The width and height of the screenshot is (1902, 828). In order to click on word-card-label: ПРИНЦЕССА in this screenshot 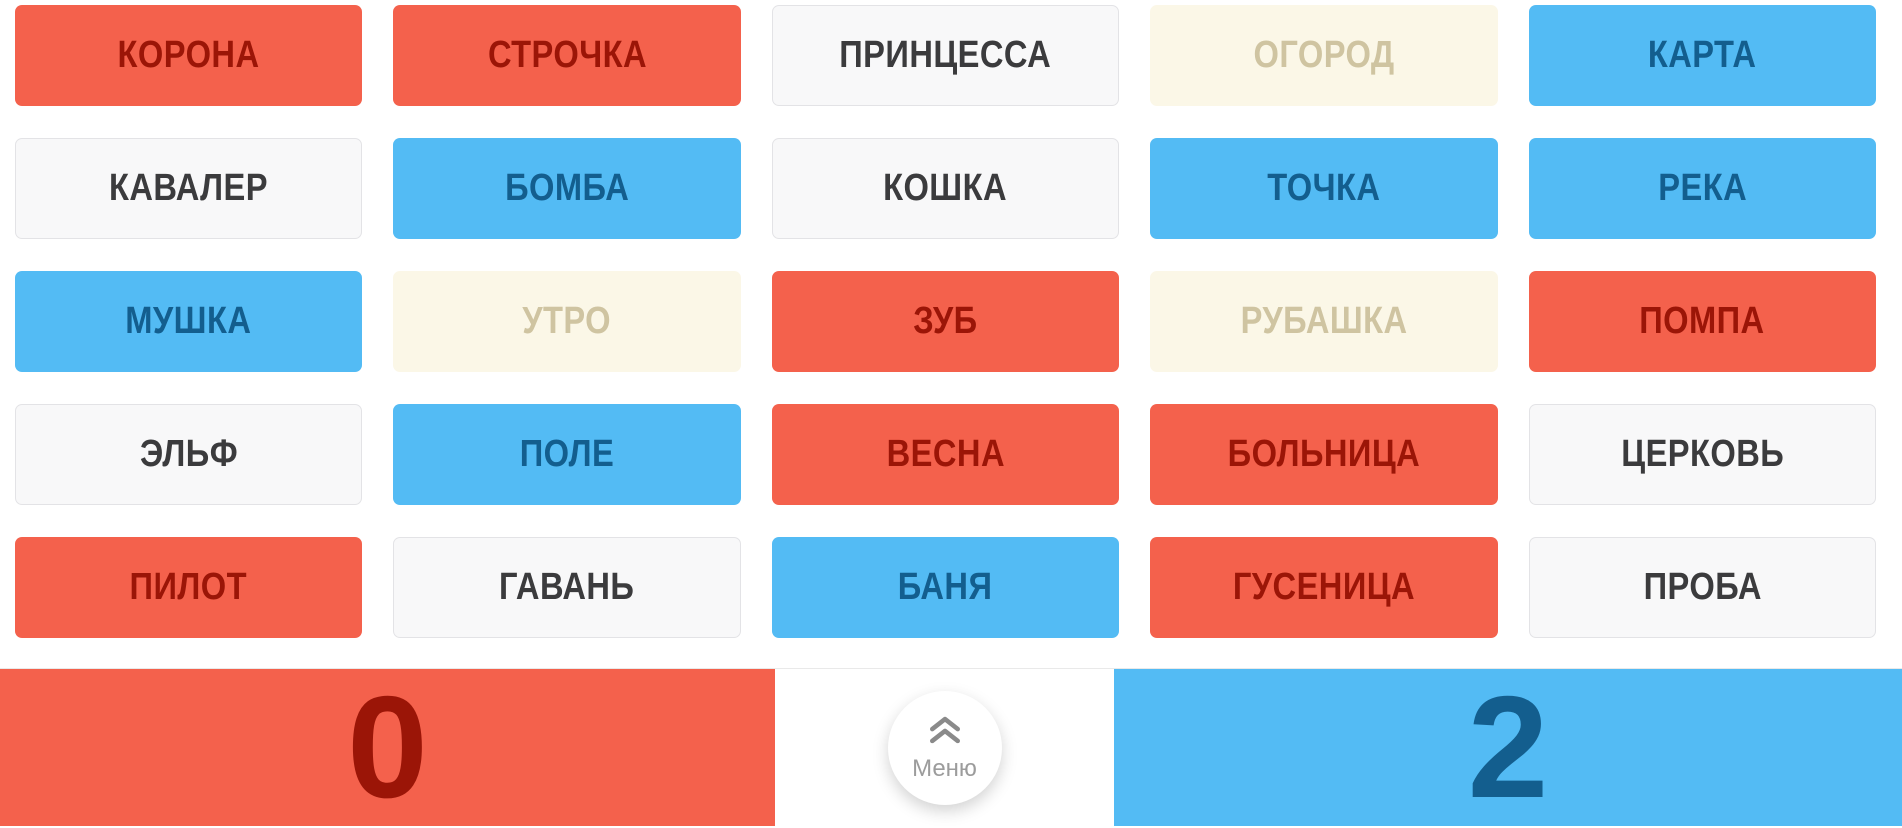, I will do `click(946, 55)`.